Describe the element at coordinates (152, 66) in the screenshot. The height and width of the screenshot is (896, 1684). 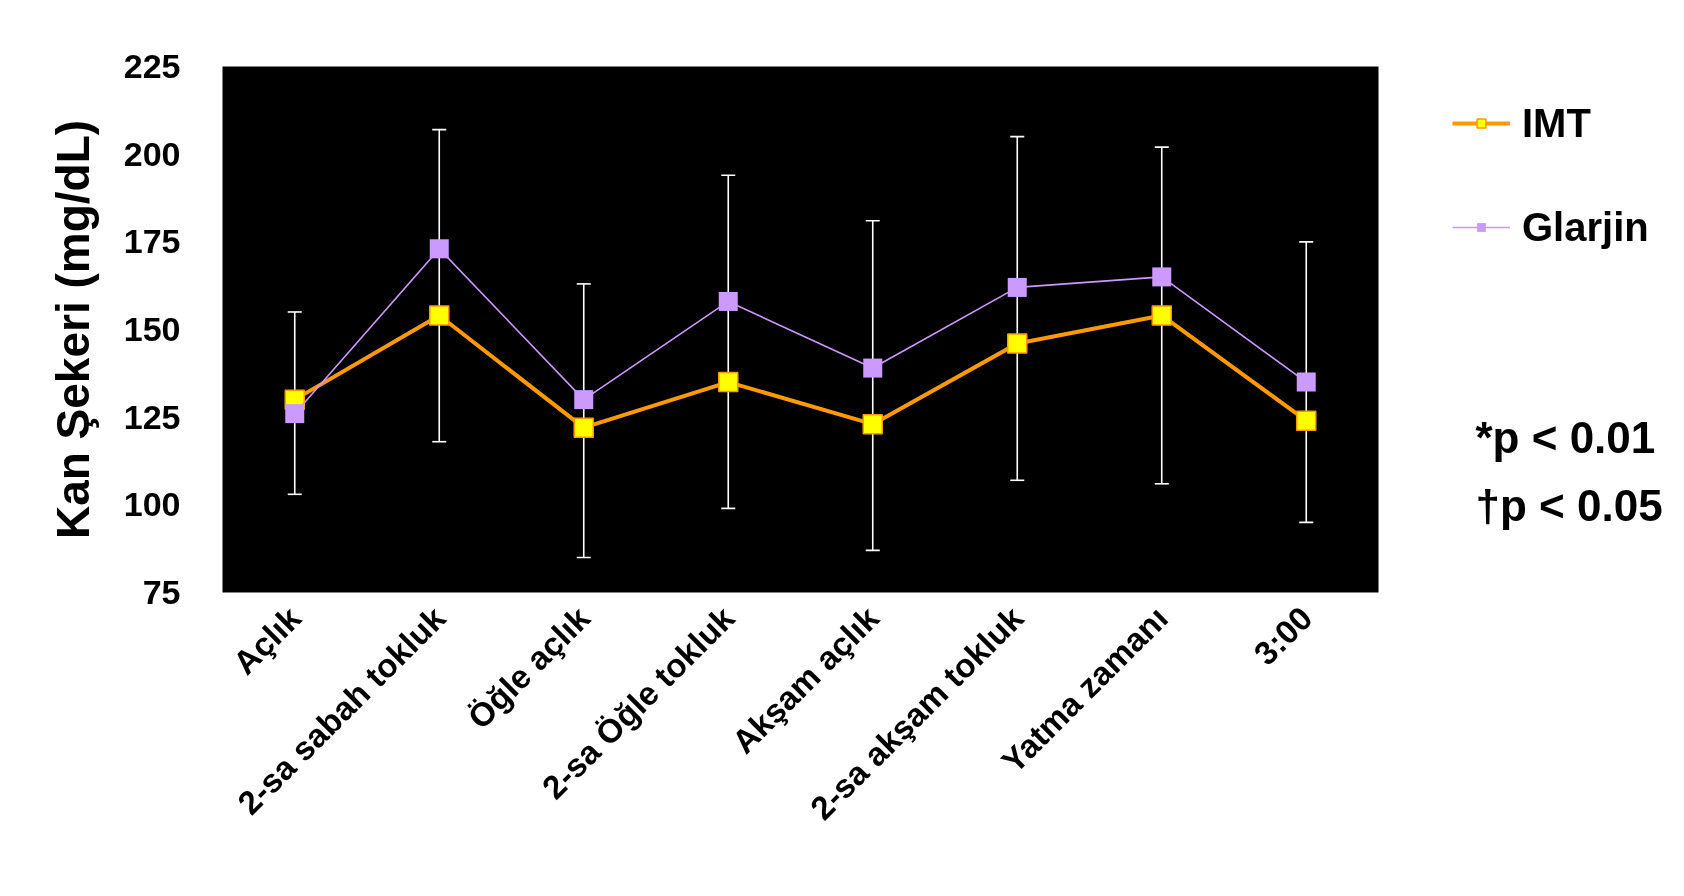
I see `y-tick-label: 225` at that location.